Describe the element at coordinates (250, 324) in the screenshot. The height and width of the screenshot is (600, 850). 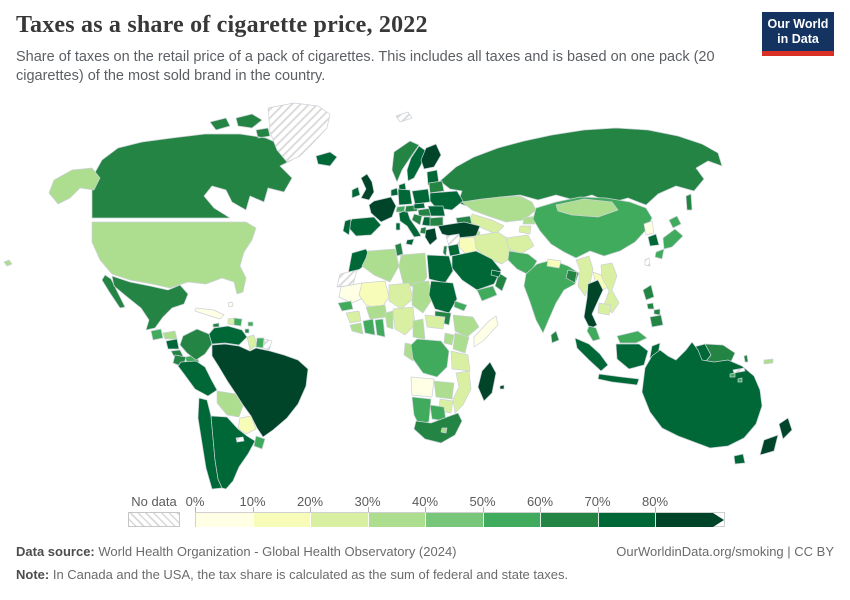
I see `country-puerto-rico` at that location.